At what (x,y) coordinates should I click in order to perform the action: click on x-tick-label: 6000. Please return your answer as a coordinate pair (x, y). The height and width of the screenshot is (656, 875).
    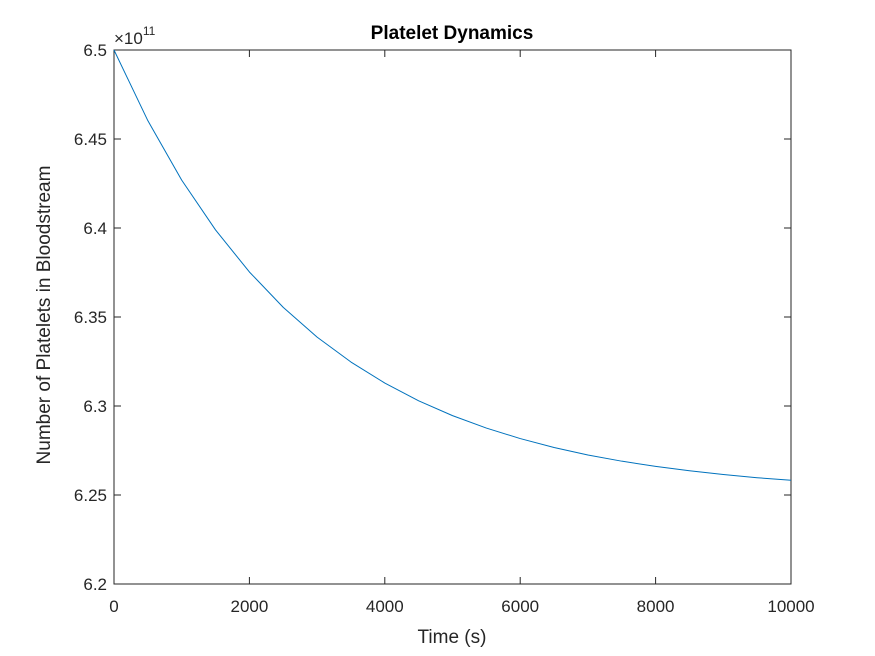
    Looking at the image, I should click on (520, 606).